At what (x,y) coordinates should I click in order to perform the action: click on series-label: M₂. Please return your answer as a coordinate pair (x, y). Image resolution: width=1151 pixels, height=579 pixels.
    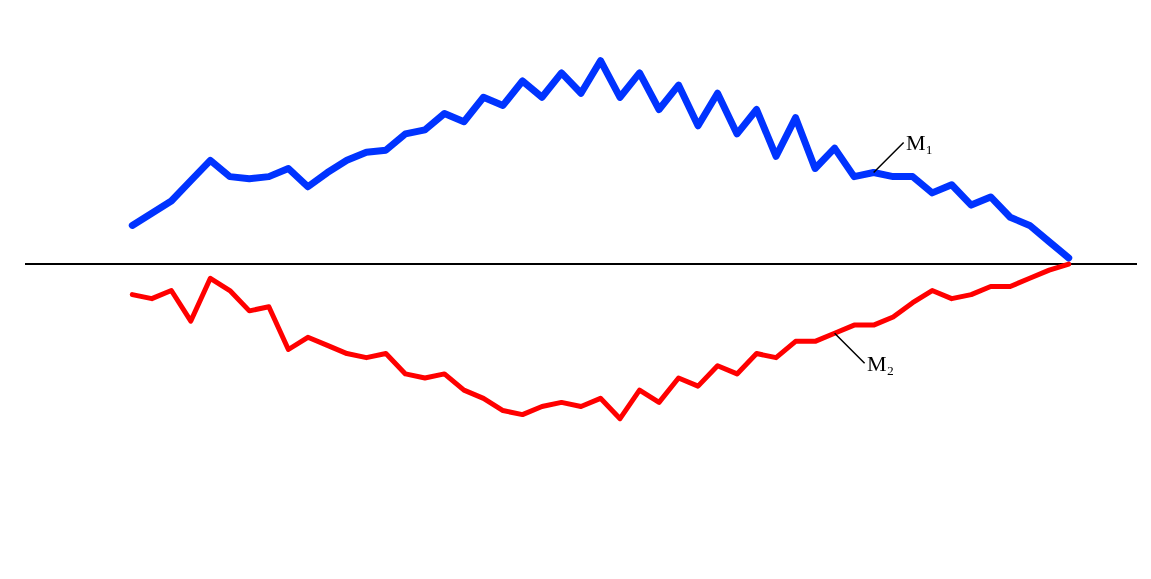
    Looking at the image, I should click on (881, 363).